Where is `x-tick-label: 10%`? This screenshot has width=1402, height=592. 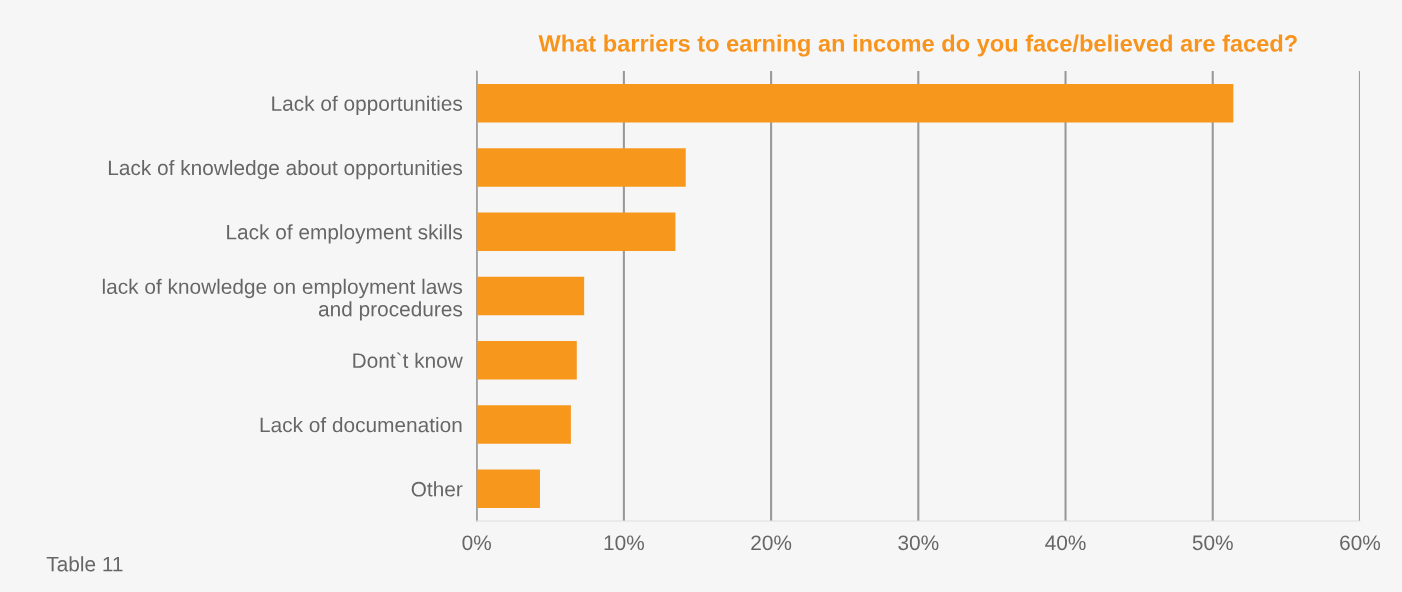
x-tick-label: 10% is located at coordinates (624, 543).